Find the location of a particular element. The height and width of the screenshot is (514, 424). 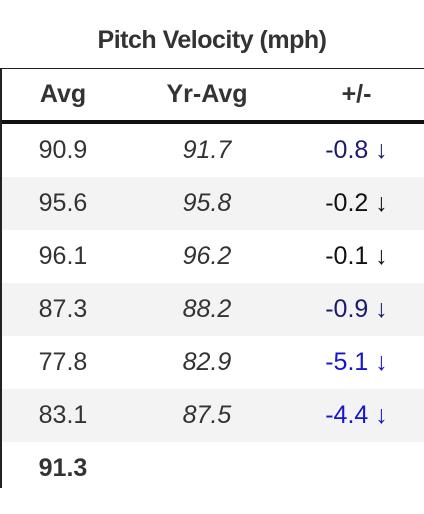

table-cell: -0.1 ↓ is located at coordinates (356, 256).